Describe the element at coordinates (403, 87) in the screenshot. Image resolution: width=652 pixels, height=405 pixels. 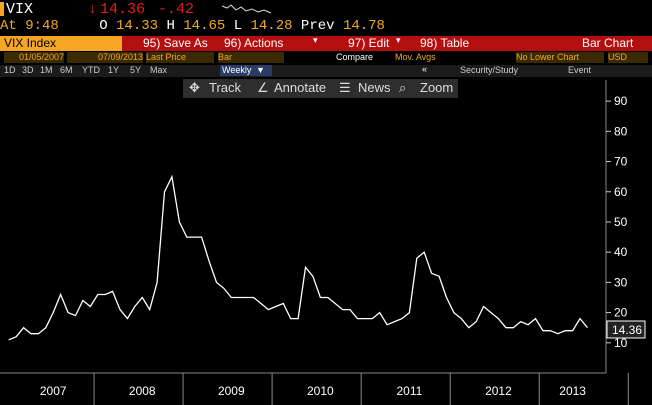
I see `toolbar-icon: ⌕` at that location.